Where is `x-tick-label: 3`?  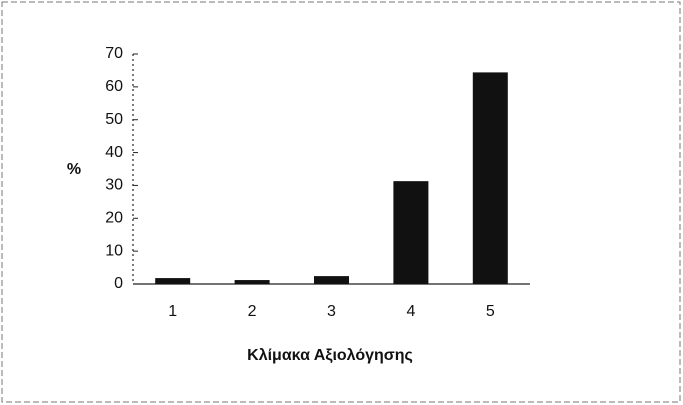
x-tick-label: 3 is located at coordinates (331, 311).